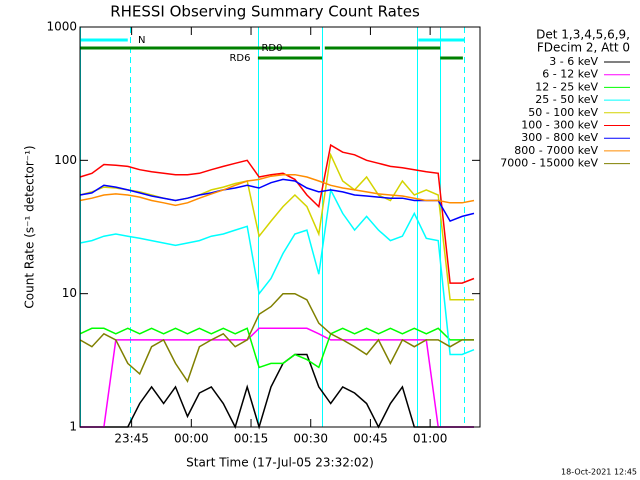  What do you see at coordinates (566, 86) in the screenshot?
I see `legend-label: 12 - 25 keV` at bounding box center [566, 86].